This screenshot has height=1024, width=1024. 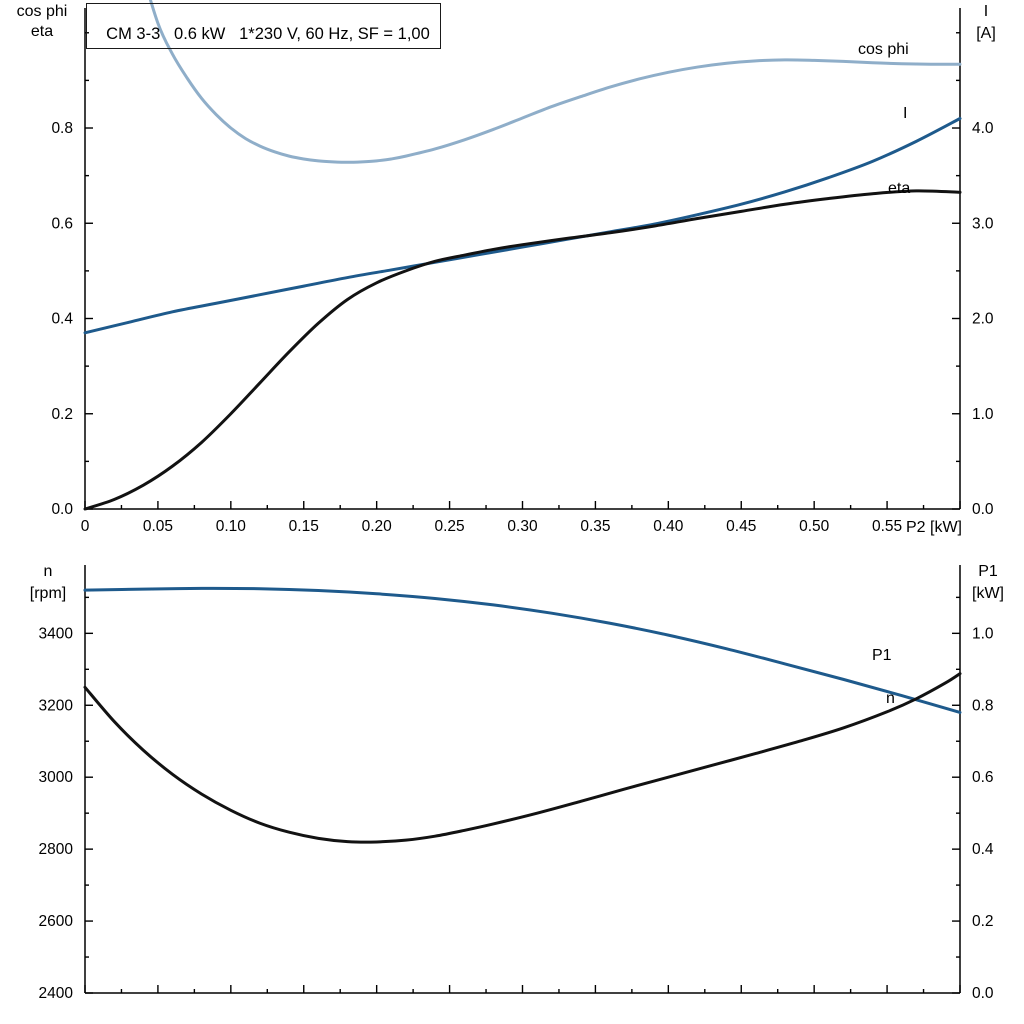 I want to click on chart-text: 3.0, so click(x=983, y=223).